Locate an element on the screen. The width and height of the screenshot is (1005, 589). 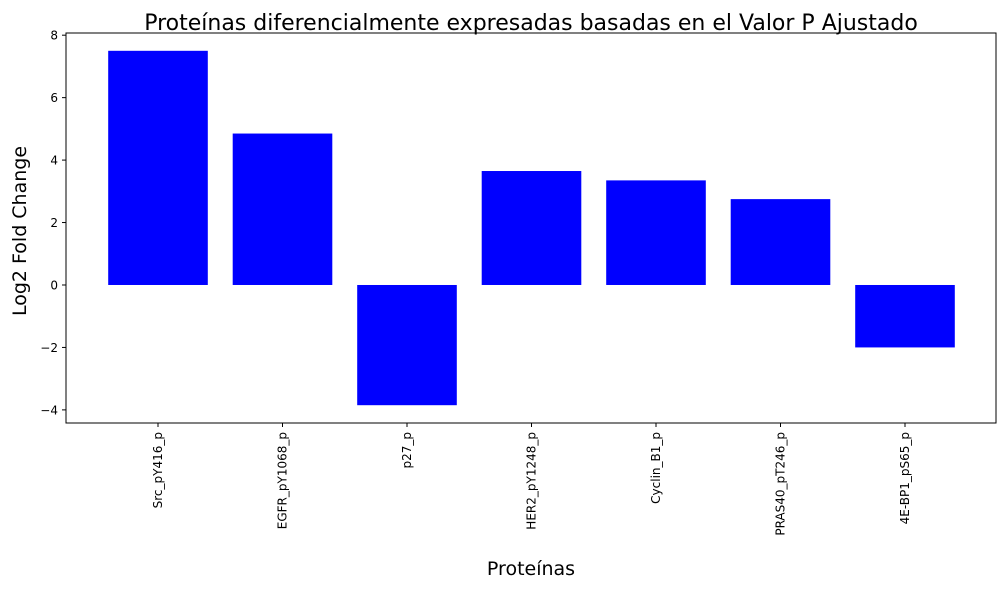
y-tick-label: 6 is located at coordinates (54, 98).